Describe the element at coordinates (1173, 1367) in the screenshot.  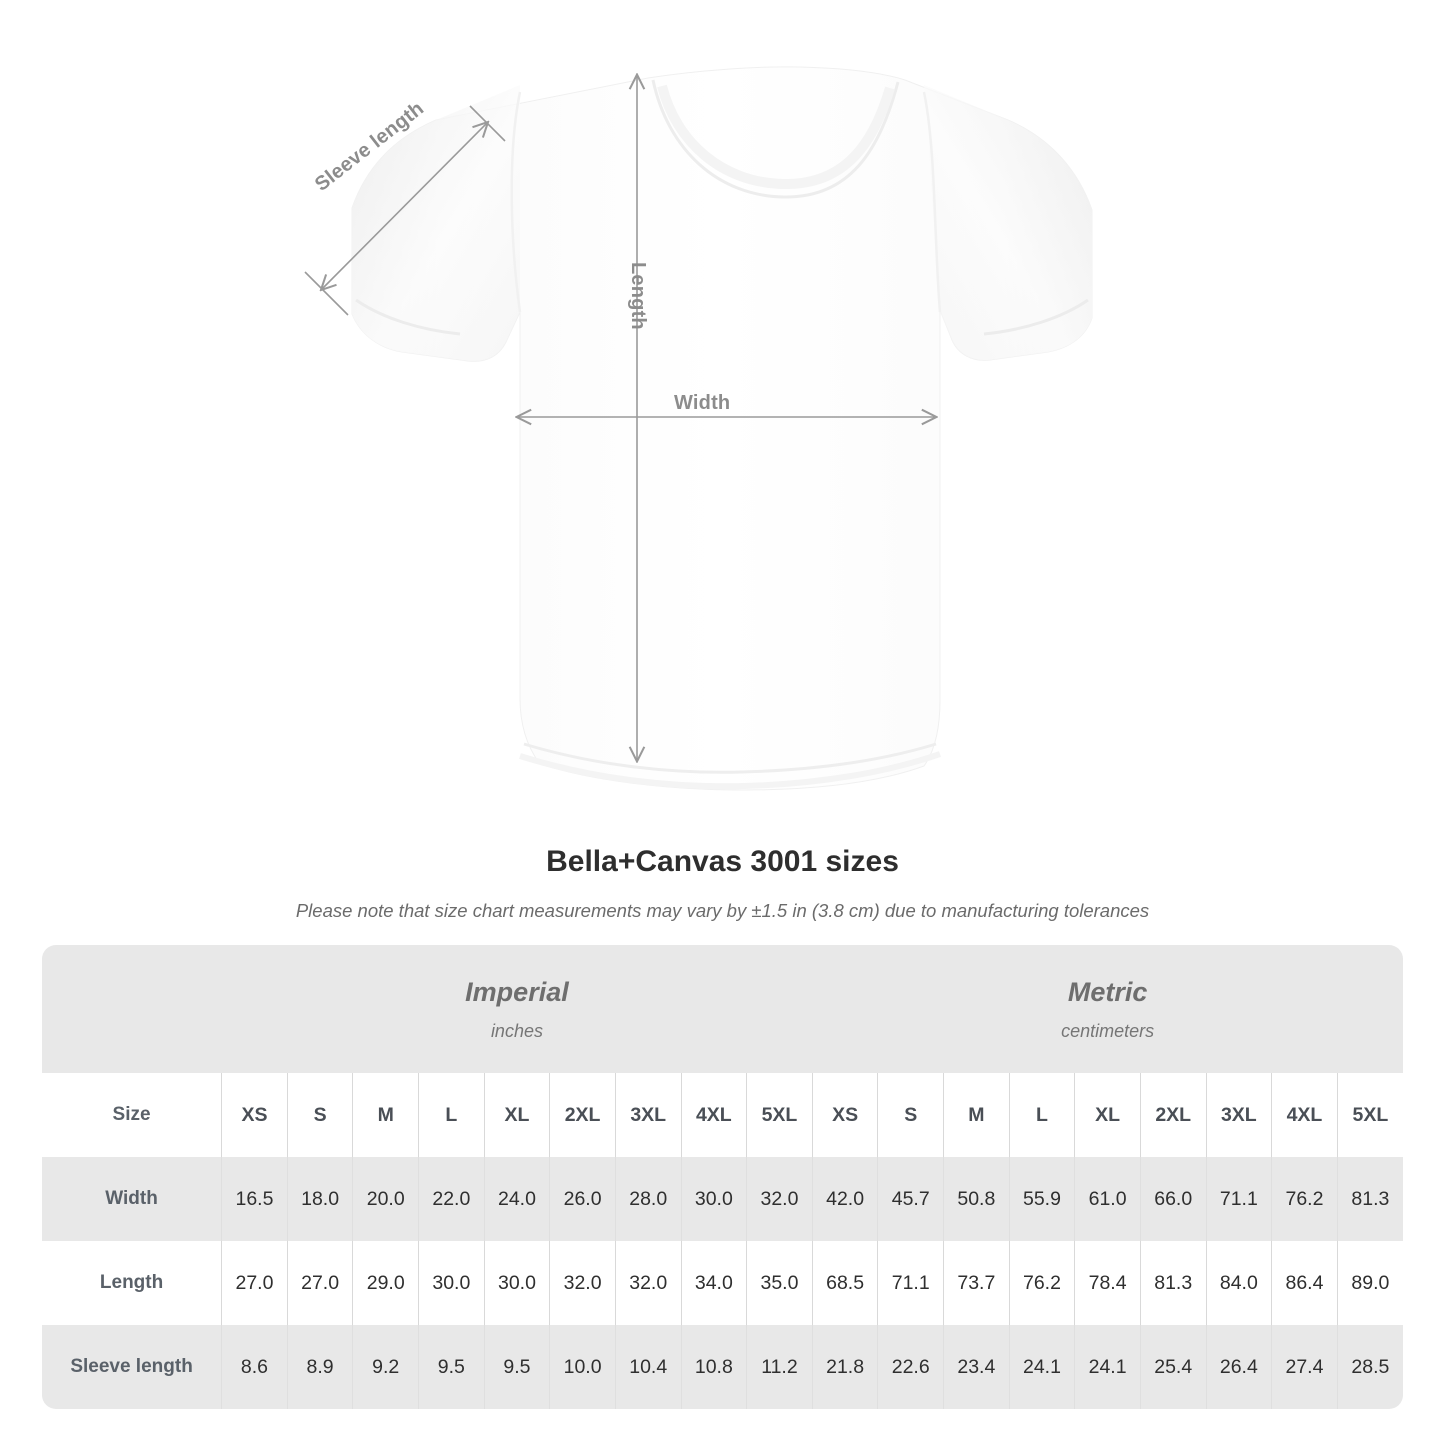
I see `cell: 25.4` at that location.